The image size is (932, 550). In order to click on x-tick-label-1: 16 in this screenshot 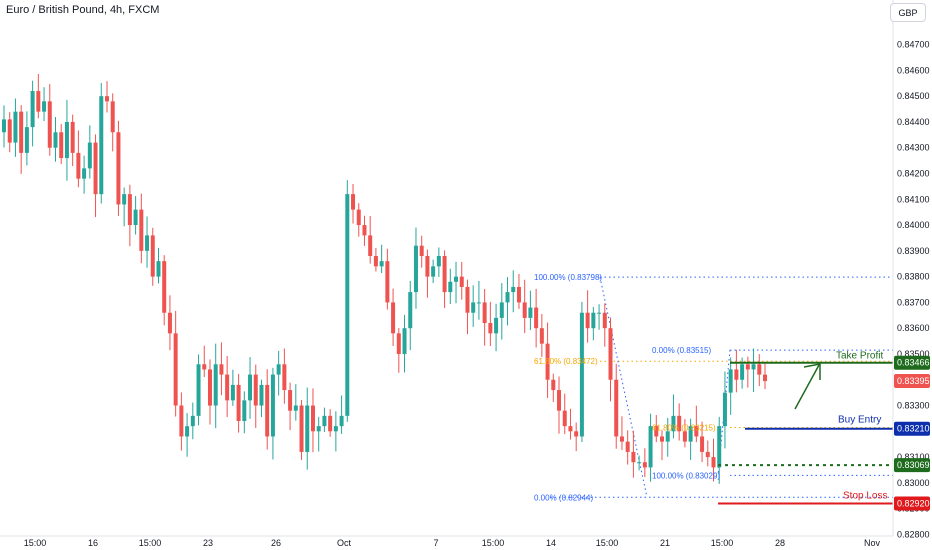, I will do `click(93, 543)`.